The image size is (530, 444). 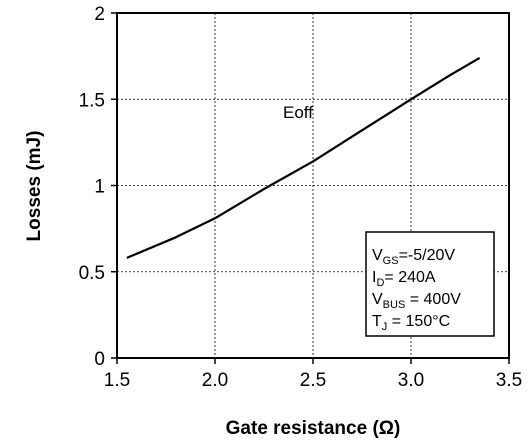 I want to click on y-tick-label: 0.5, so click(x=92, y=273).